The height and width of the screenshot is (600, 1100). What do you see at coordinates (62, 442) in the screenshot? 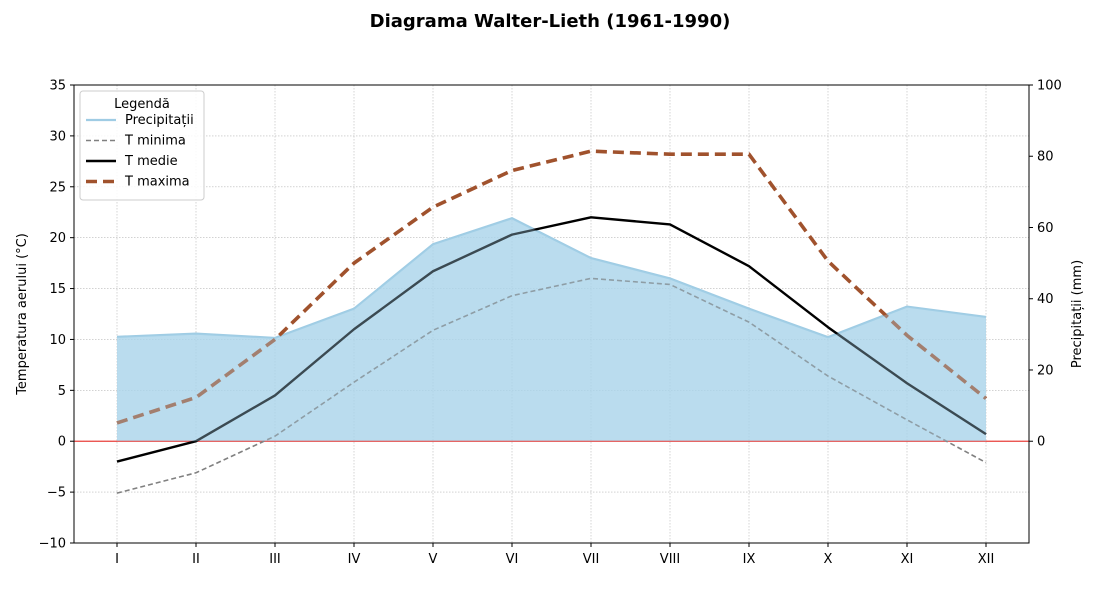
I see `y-left-tick-label: 0` at bounding box center [62, 442].